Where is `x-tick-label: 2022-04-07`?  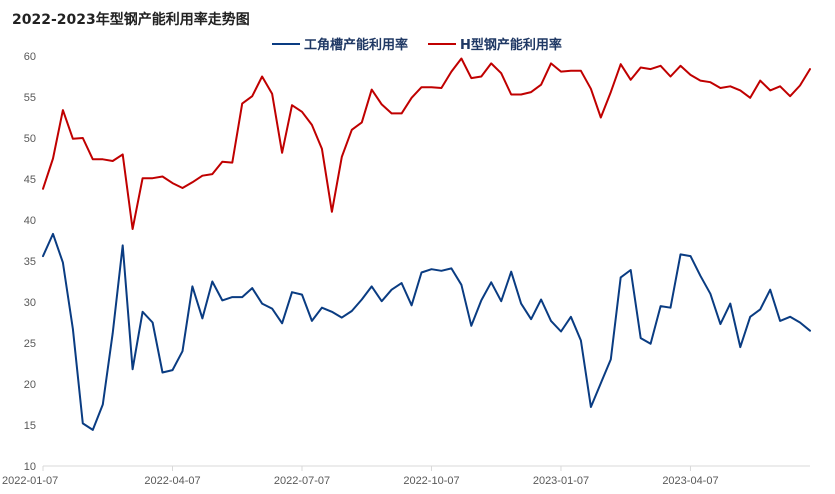
x-tick-label: 2022-04-07 is located at coordinates (172, 481).